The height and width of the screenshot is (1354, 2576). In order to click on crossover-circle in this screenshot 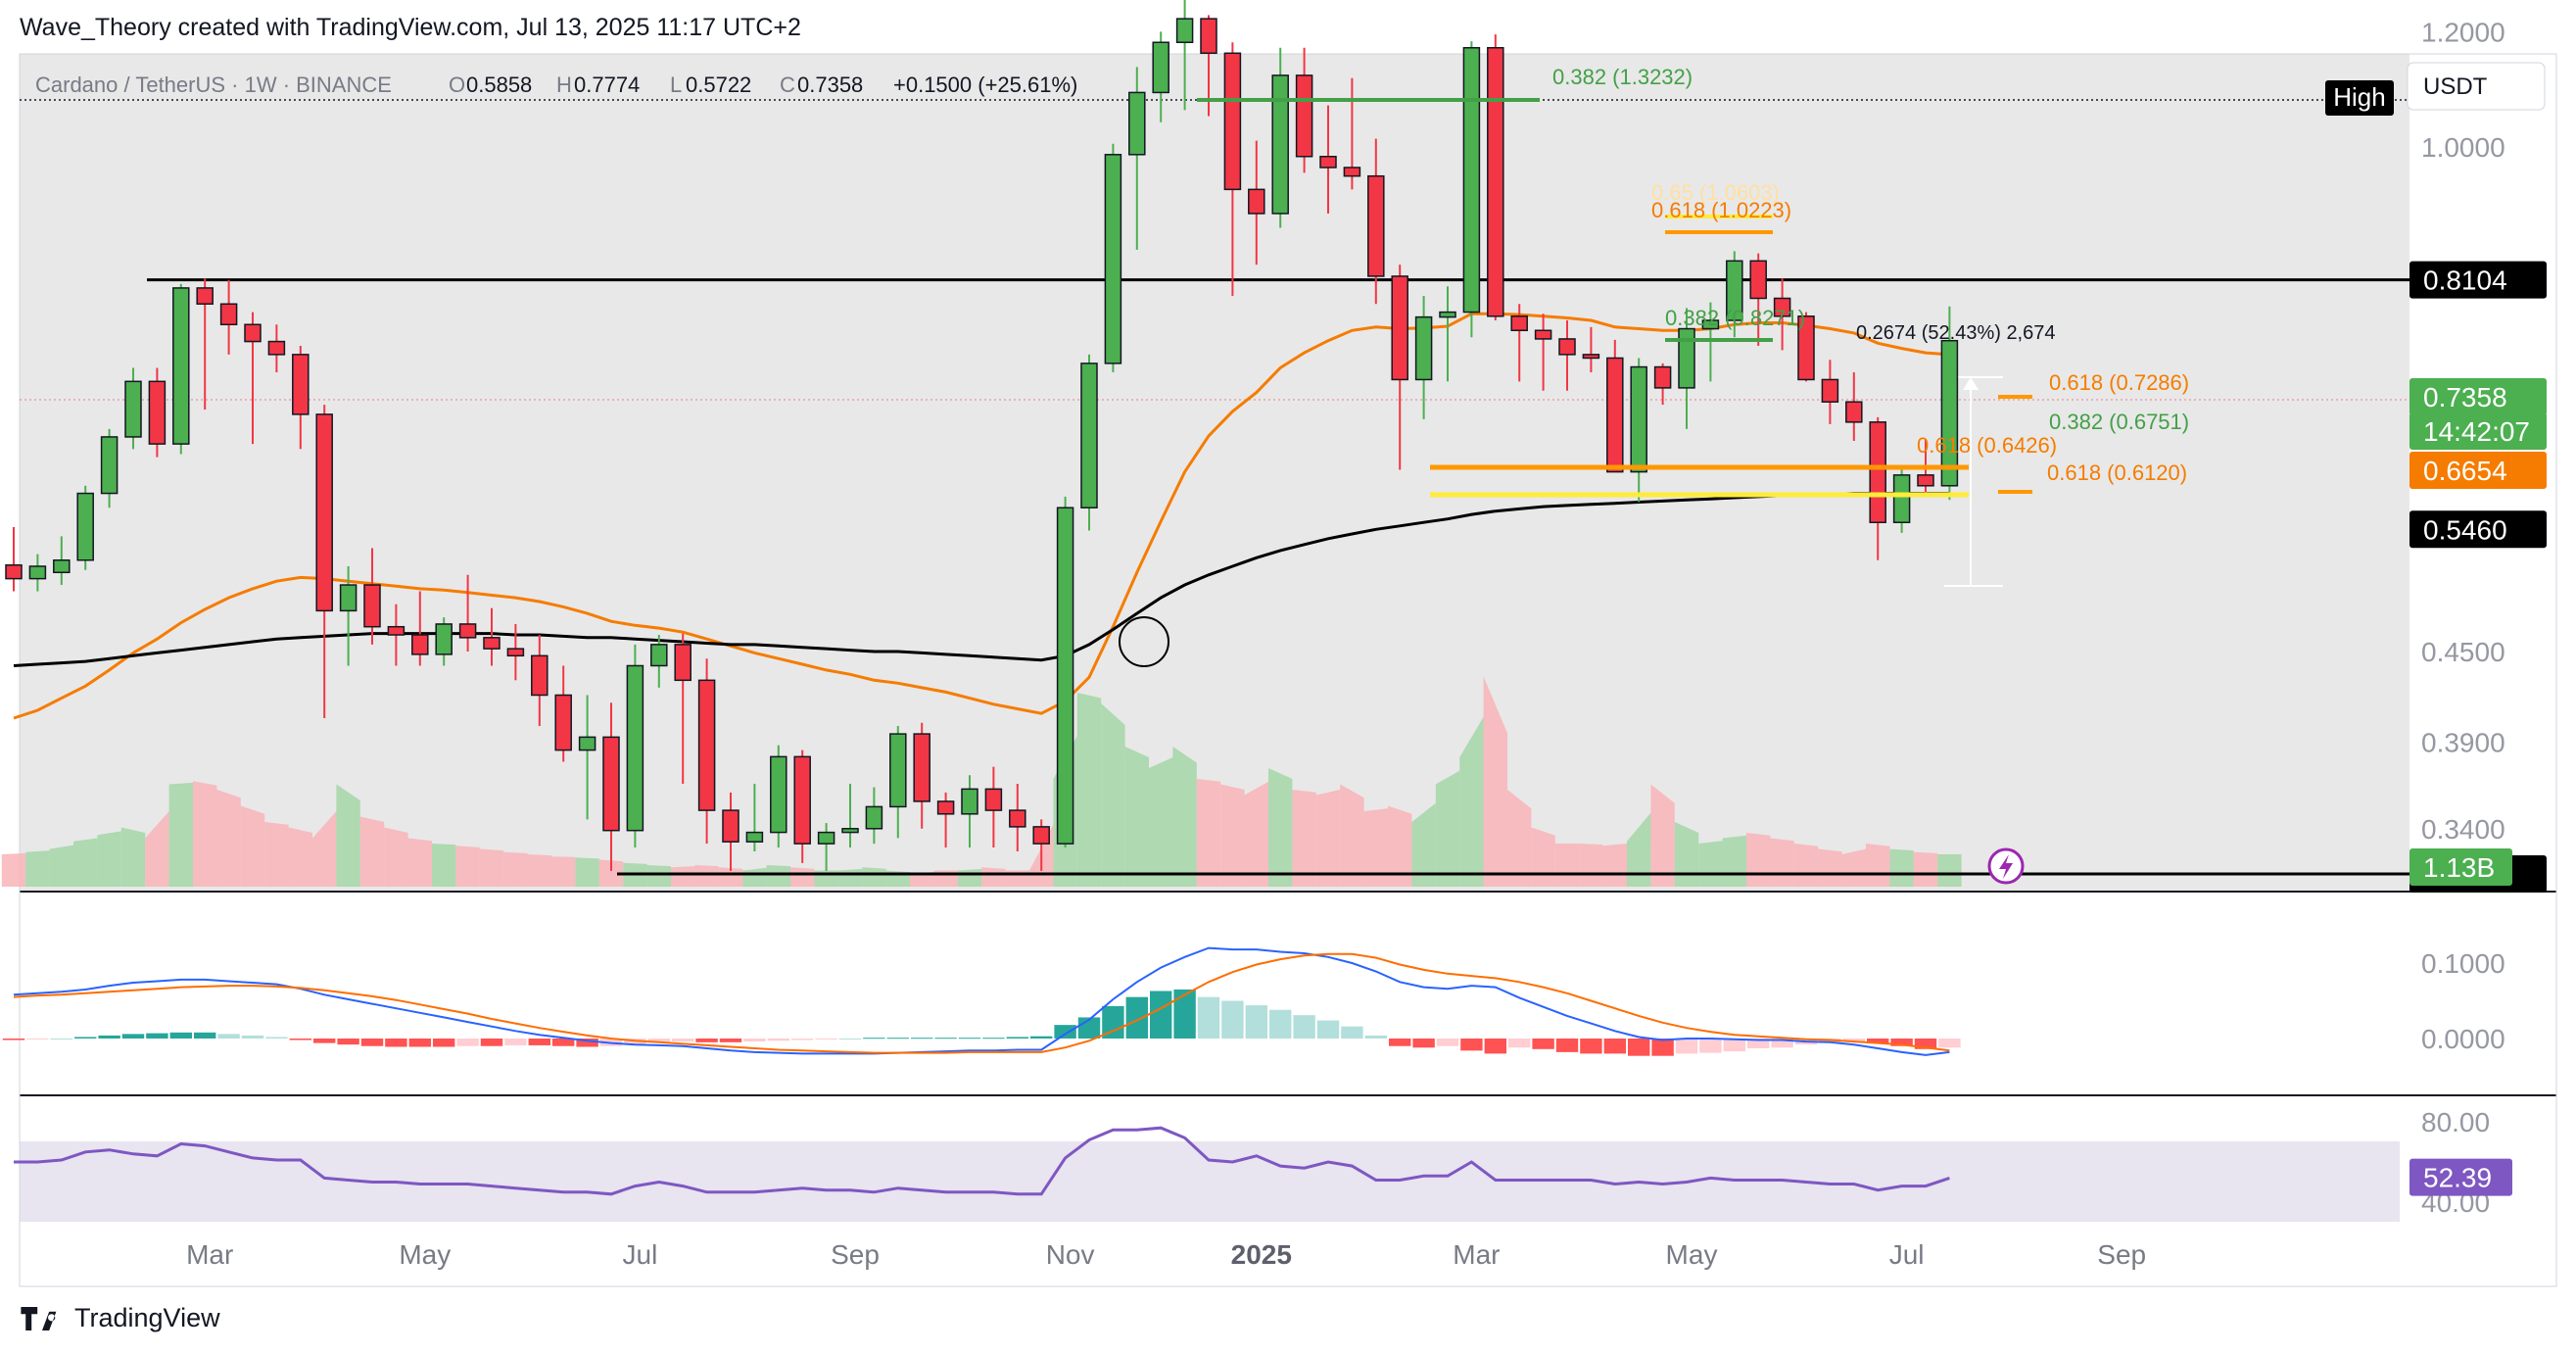, I will do `click(1144, 641)`.